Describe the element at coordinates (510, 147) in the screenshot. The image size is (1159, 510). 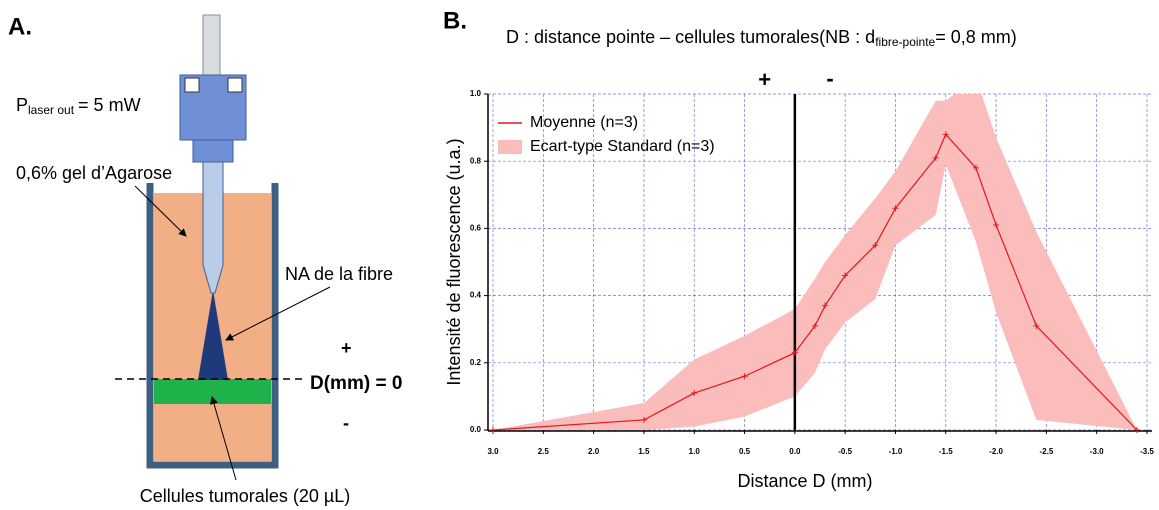
I see `legend-swatch` at that location.